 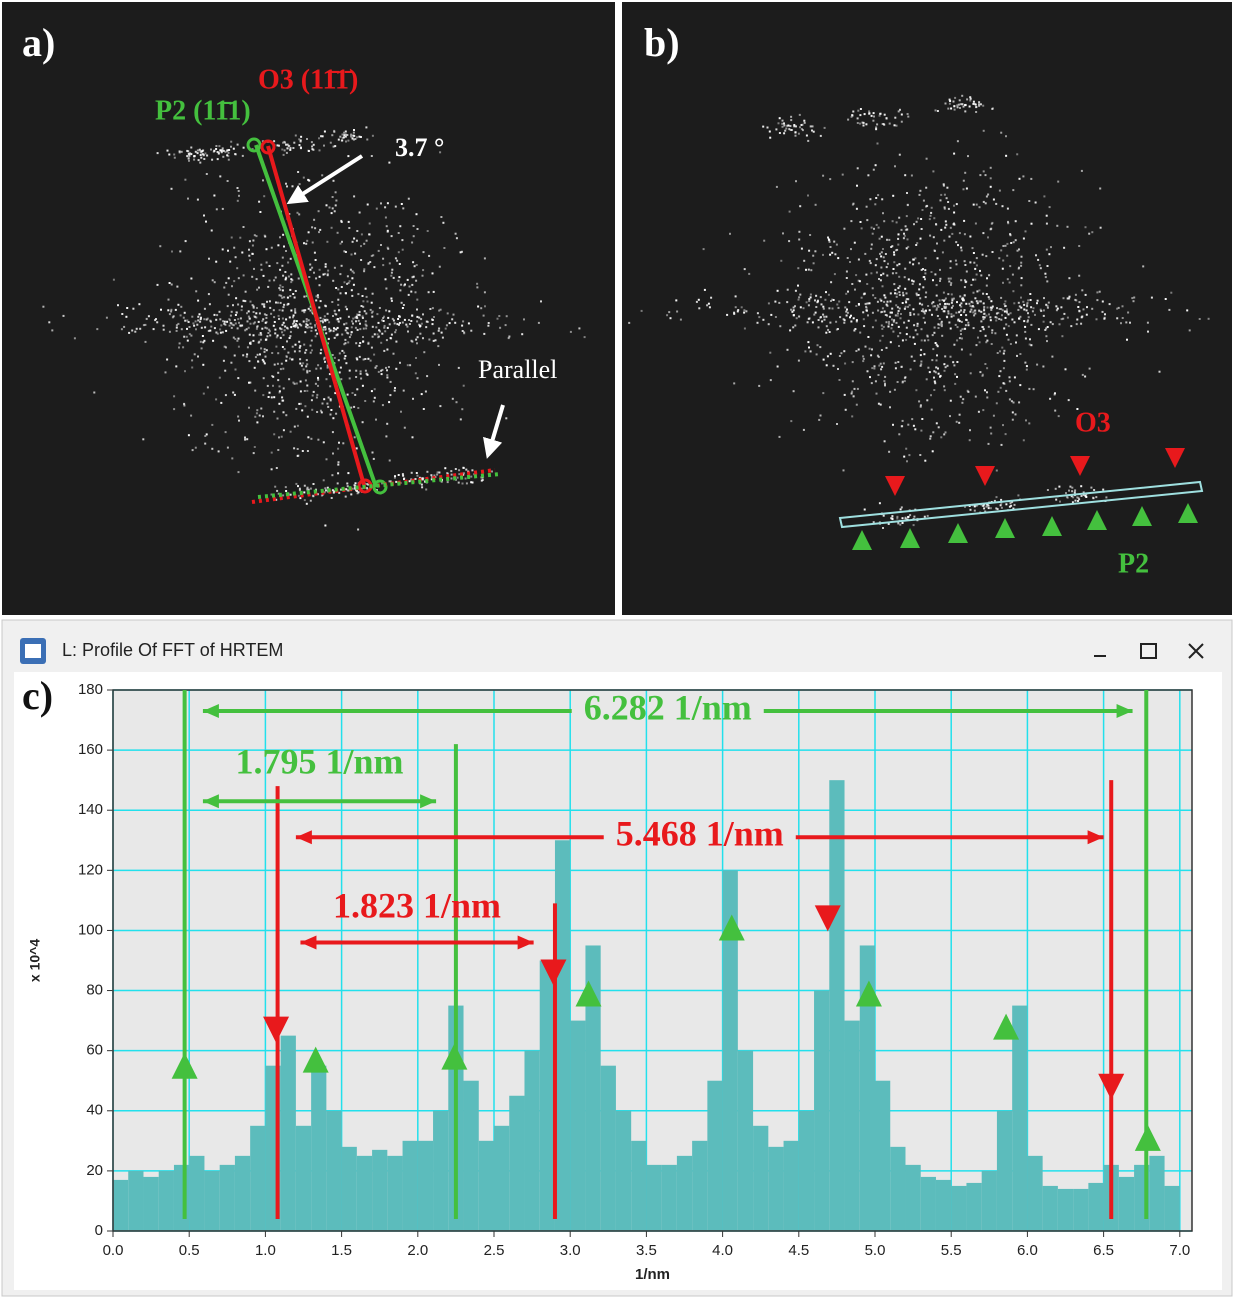 I want to click on y-tick-label: 60, so click(x=94, y=1050).